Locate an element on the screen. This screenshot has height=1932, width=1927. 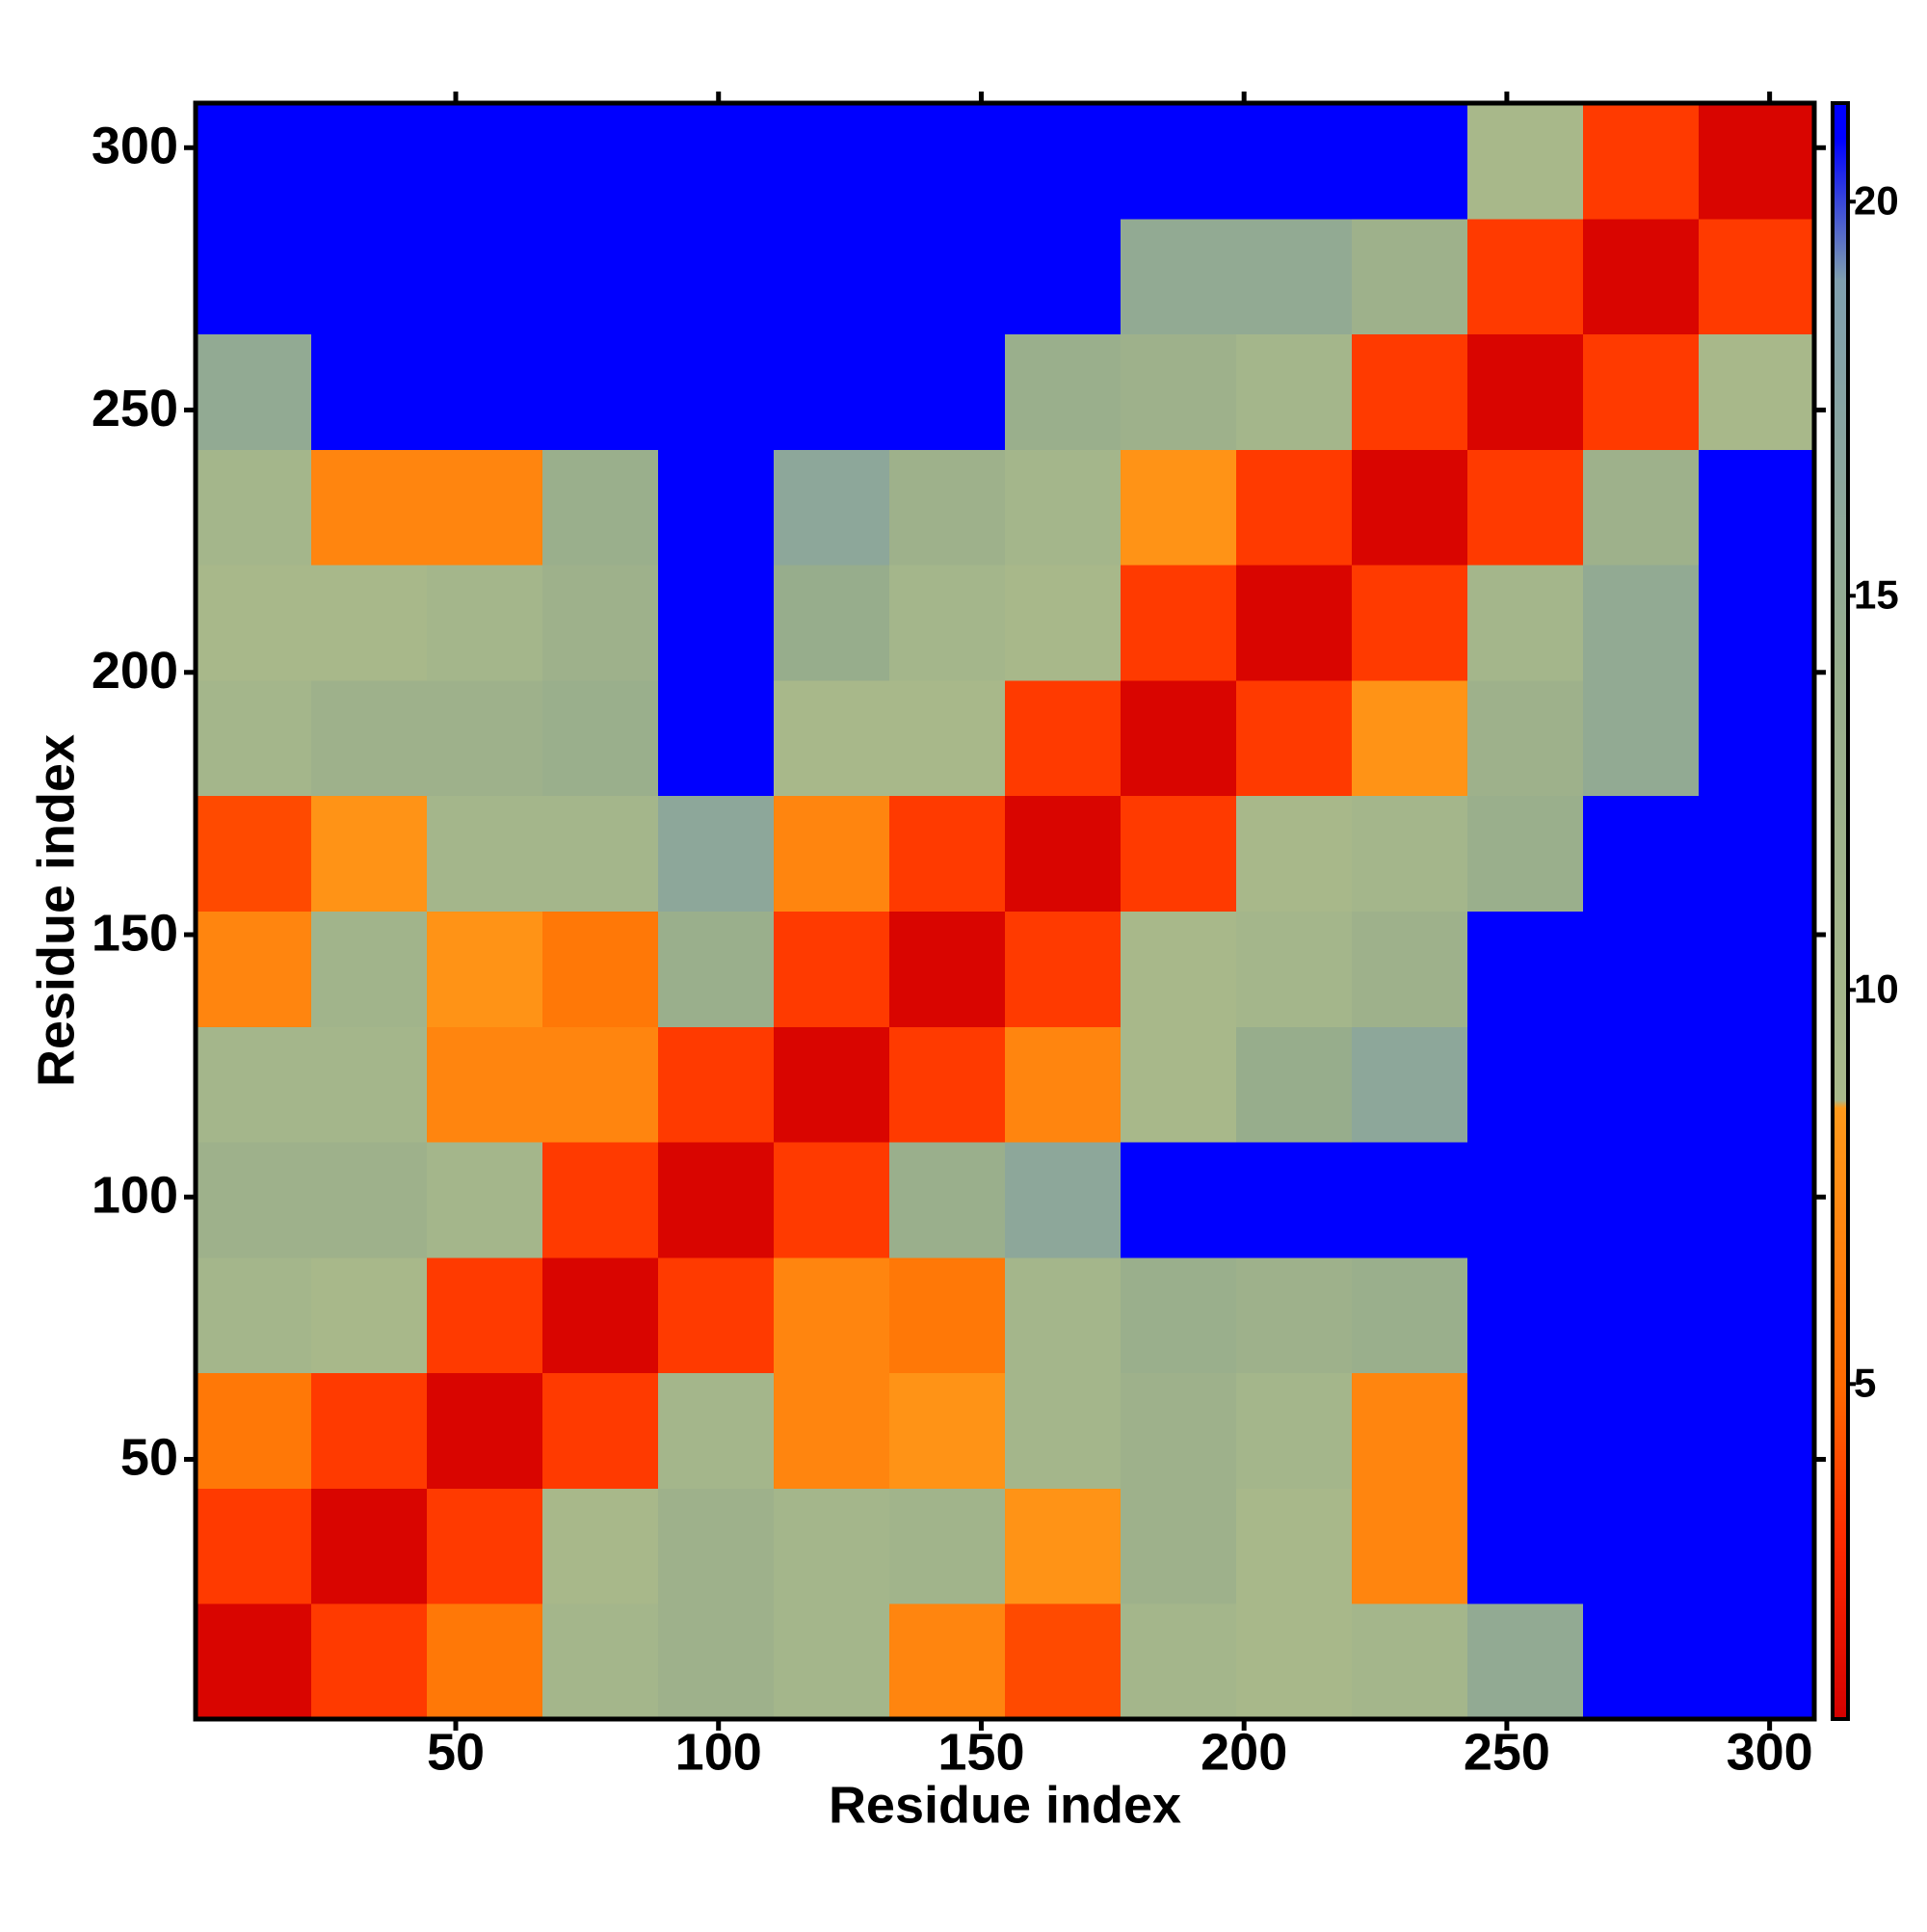
x-axis-title: Residue index is located at coordinates (1005, 1805).